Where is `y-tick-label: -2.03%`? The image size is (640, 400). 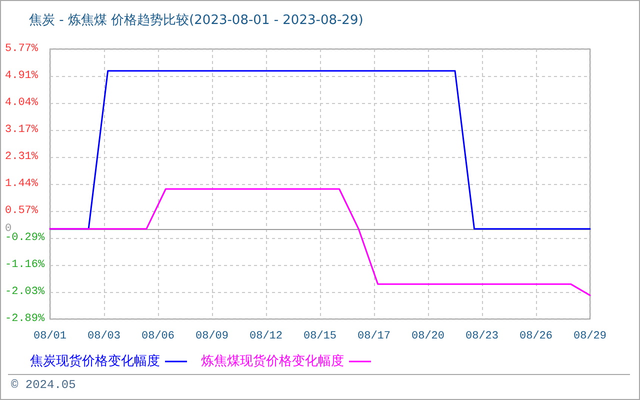 y-tick-label: -2.03% is located at coordinates (25, 292).